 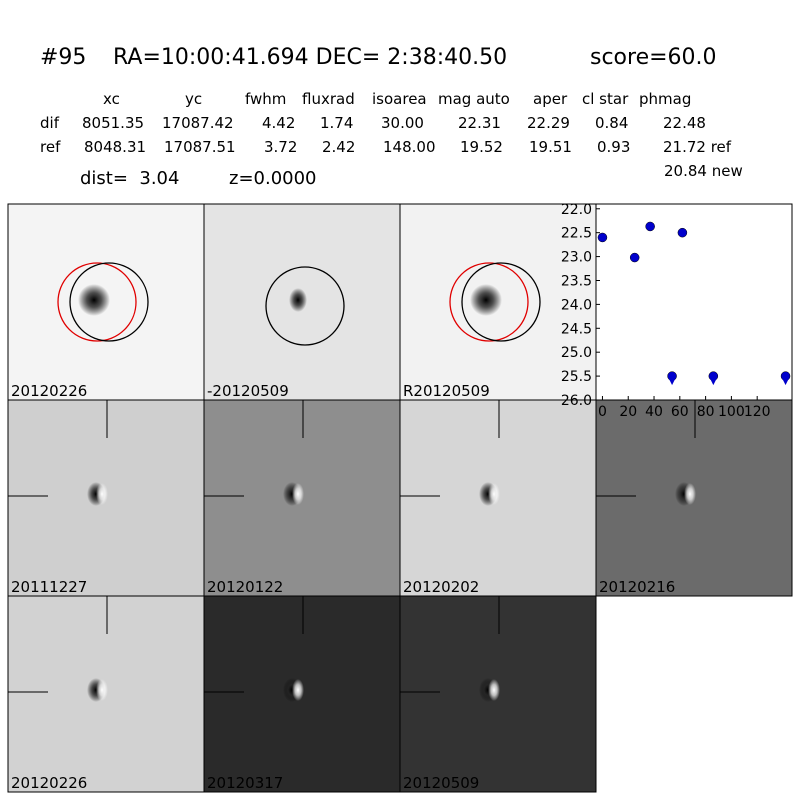 What do you see at coordinates (273, 178) in the screenshot?
I see `redshift: z=0.0000` at bounding box center [273, 178].